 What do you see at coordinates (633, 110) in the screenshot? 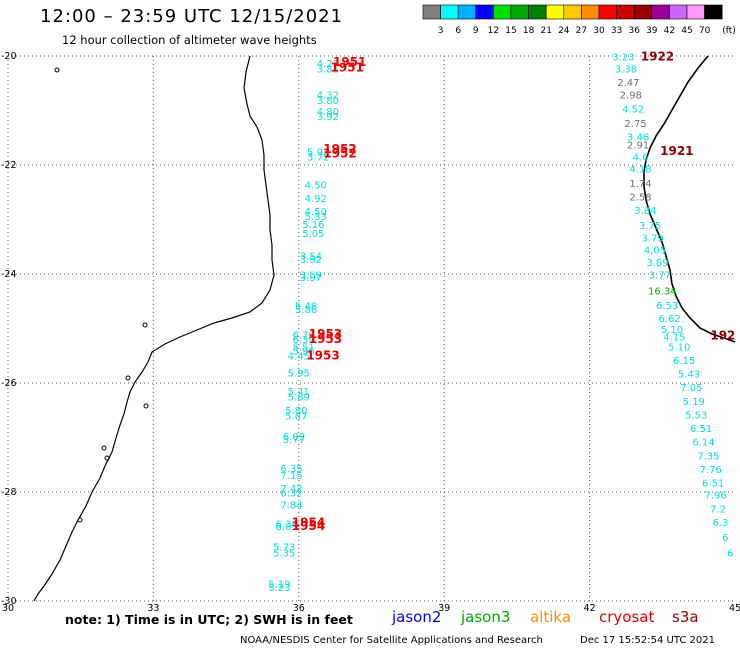
I see `wave-height-label: 4.52` at bounding box center [633, 110].